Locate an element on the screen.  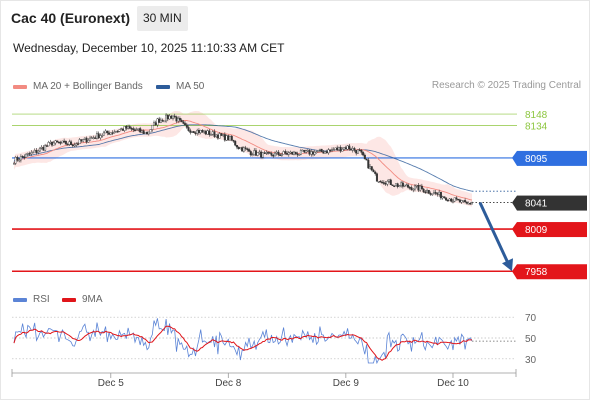
ma50-label: MA 50 is located at coordinates (190, 86).